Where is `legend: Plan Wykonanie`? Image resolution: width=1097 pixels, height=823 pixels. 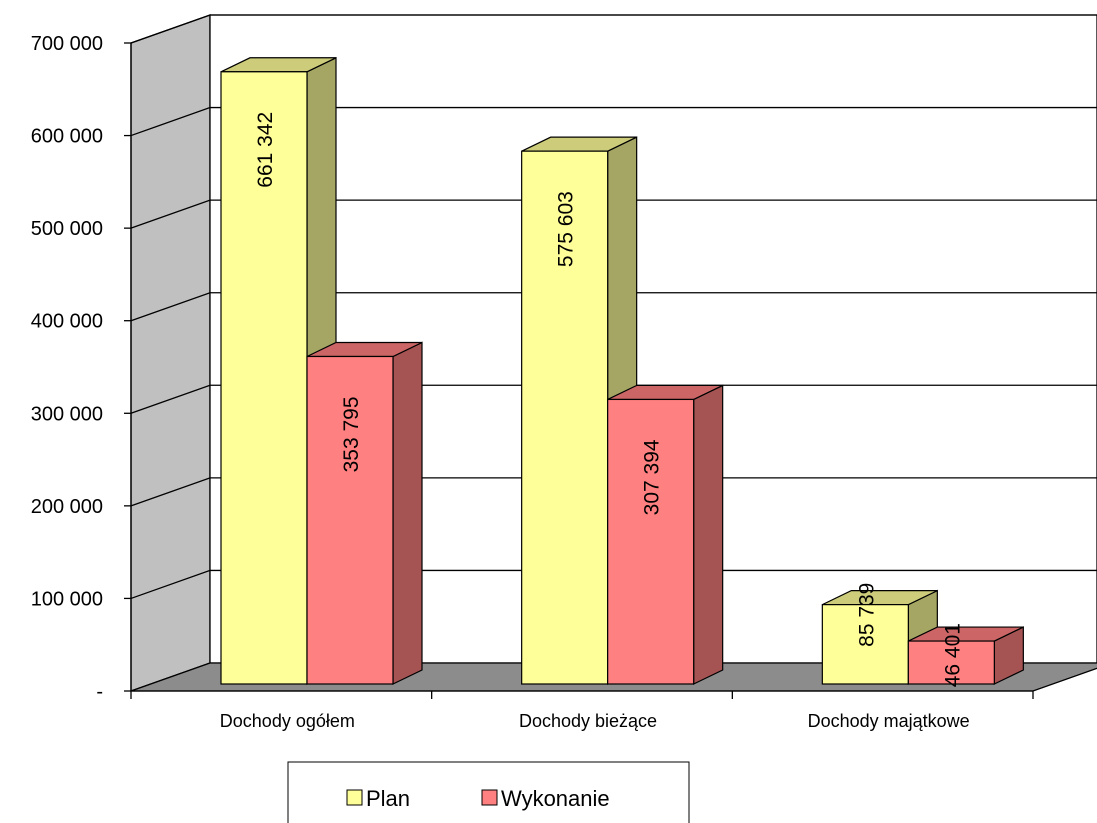 legend: Plan Wykonanie is located at coordinates (488, 792).